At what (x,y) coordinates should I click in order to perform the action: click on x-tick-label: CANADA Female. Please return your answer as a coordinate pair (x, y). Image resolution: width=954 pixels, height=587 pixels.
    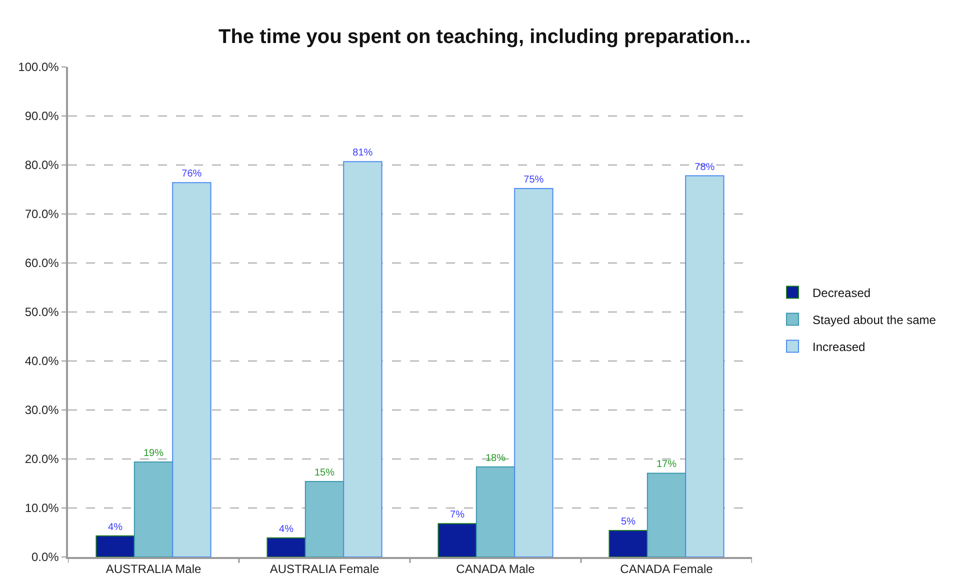
    Looking at the image, I should click on (667, 569).